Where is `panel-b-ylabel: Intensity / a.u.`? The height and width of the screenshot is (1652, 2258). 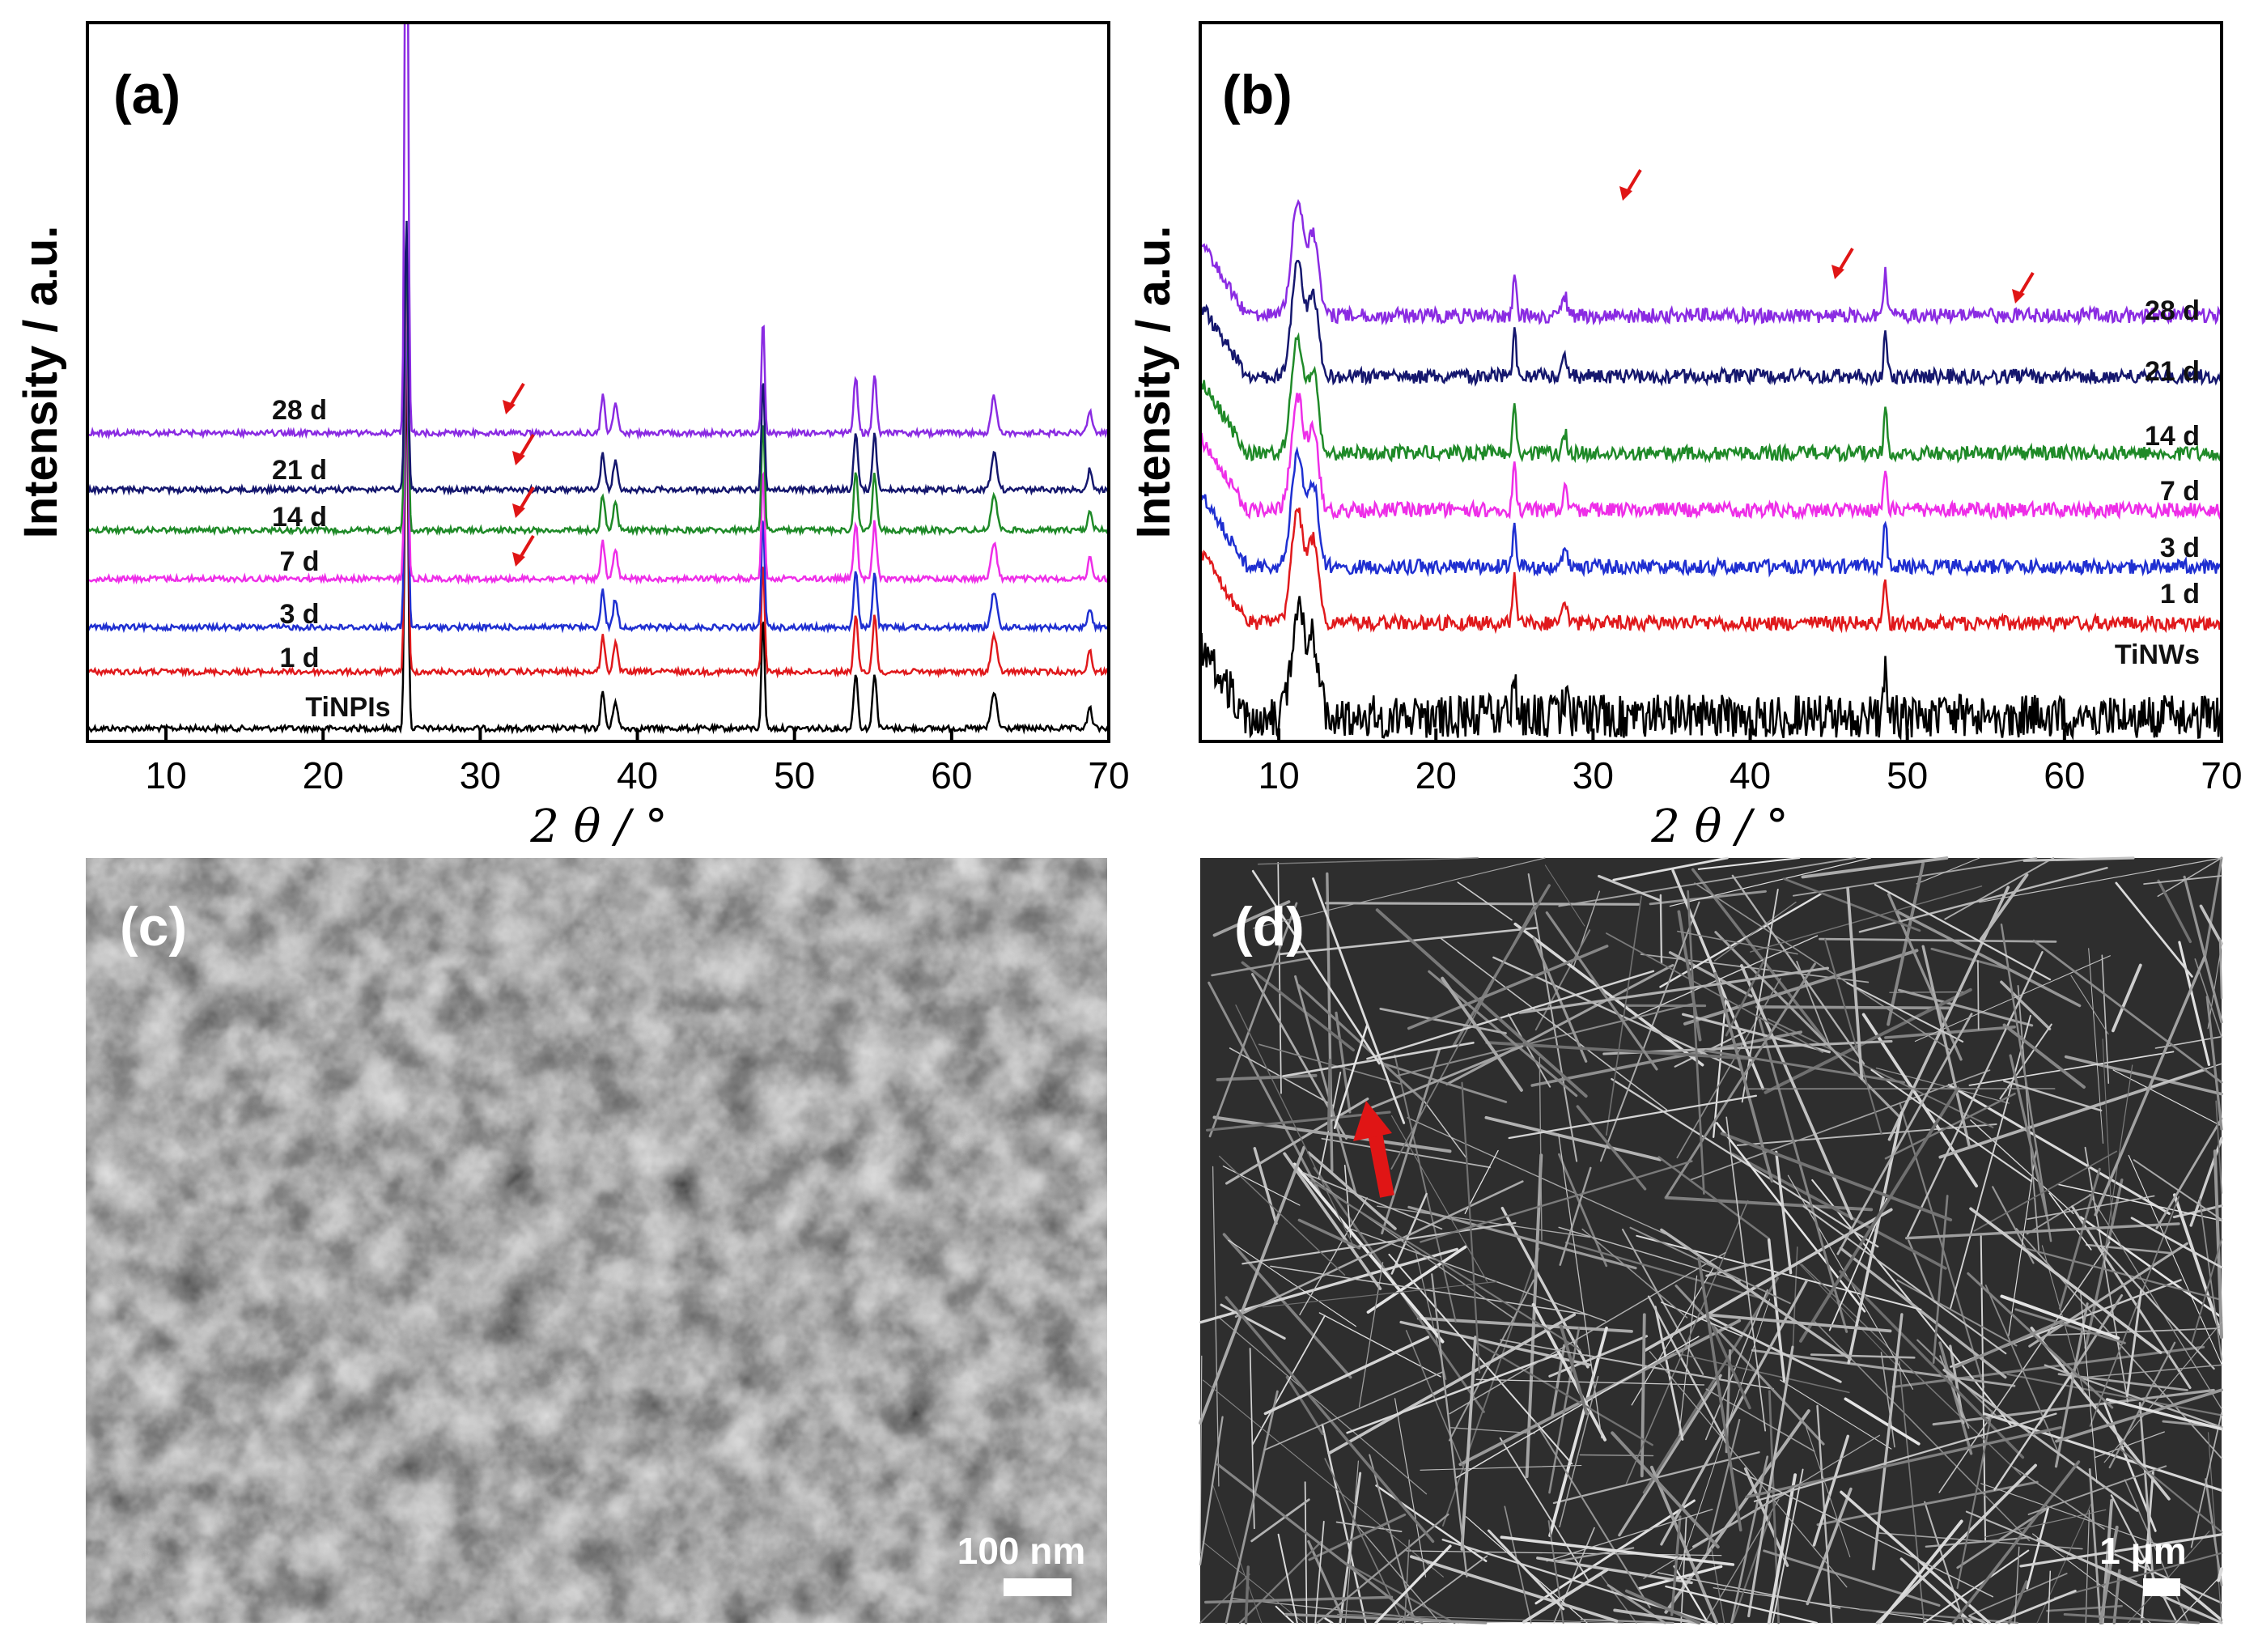 panel-b-ylabel: Intensity / a.u. is located at coordinates (1153, 383).